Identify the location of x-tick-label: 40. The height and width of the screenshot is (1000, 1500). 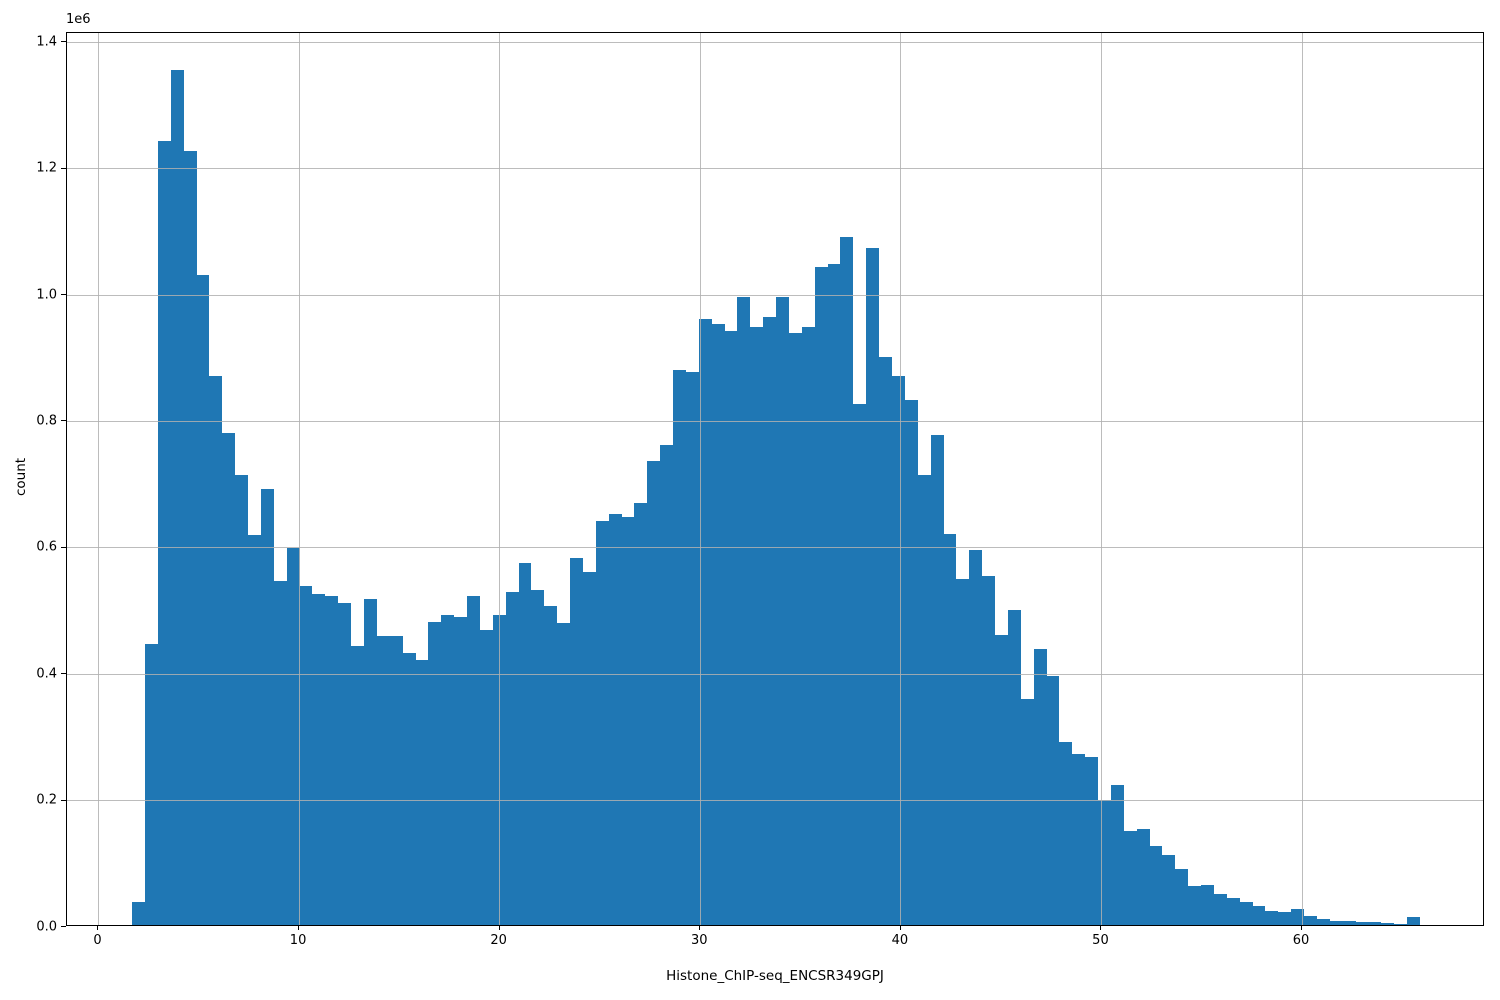
(900, 940).